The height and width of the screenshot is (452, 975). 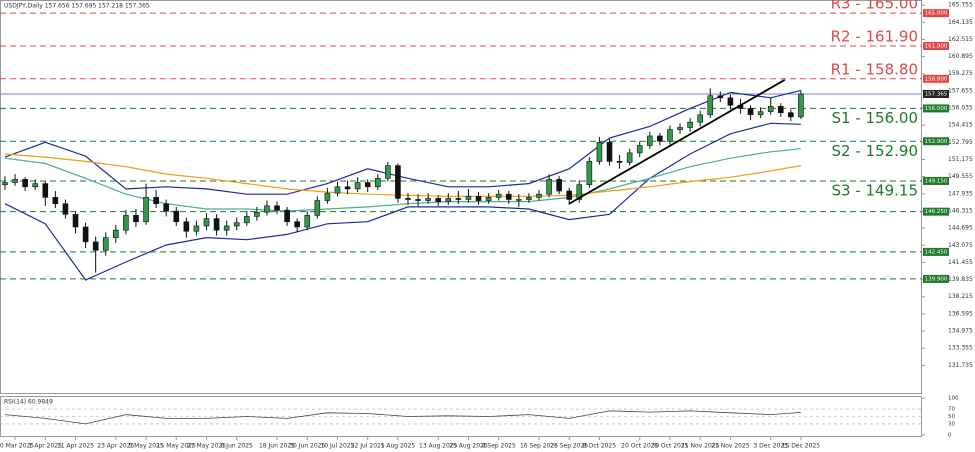 What do you see at coordinates (960, 193) in the screenshot?
I see `y-tick-label: 147.935` at bounding box center [960, 193].